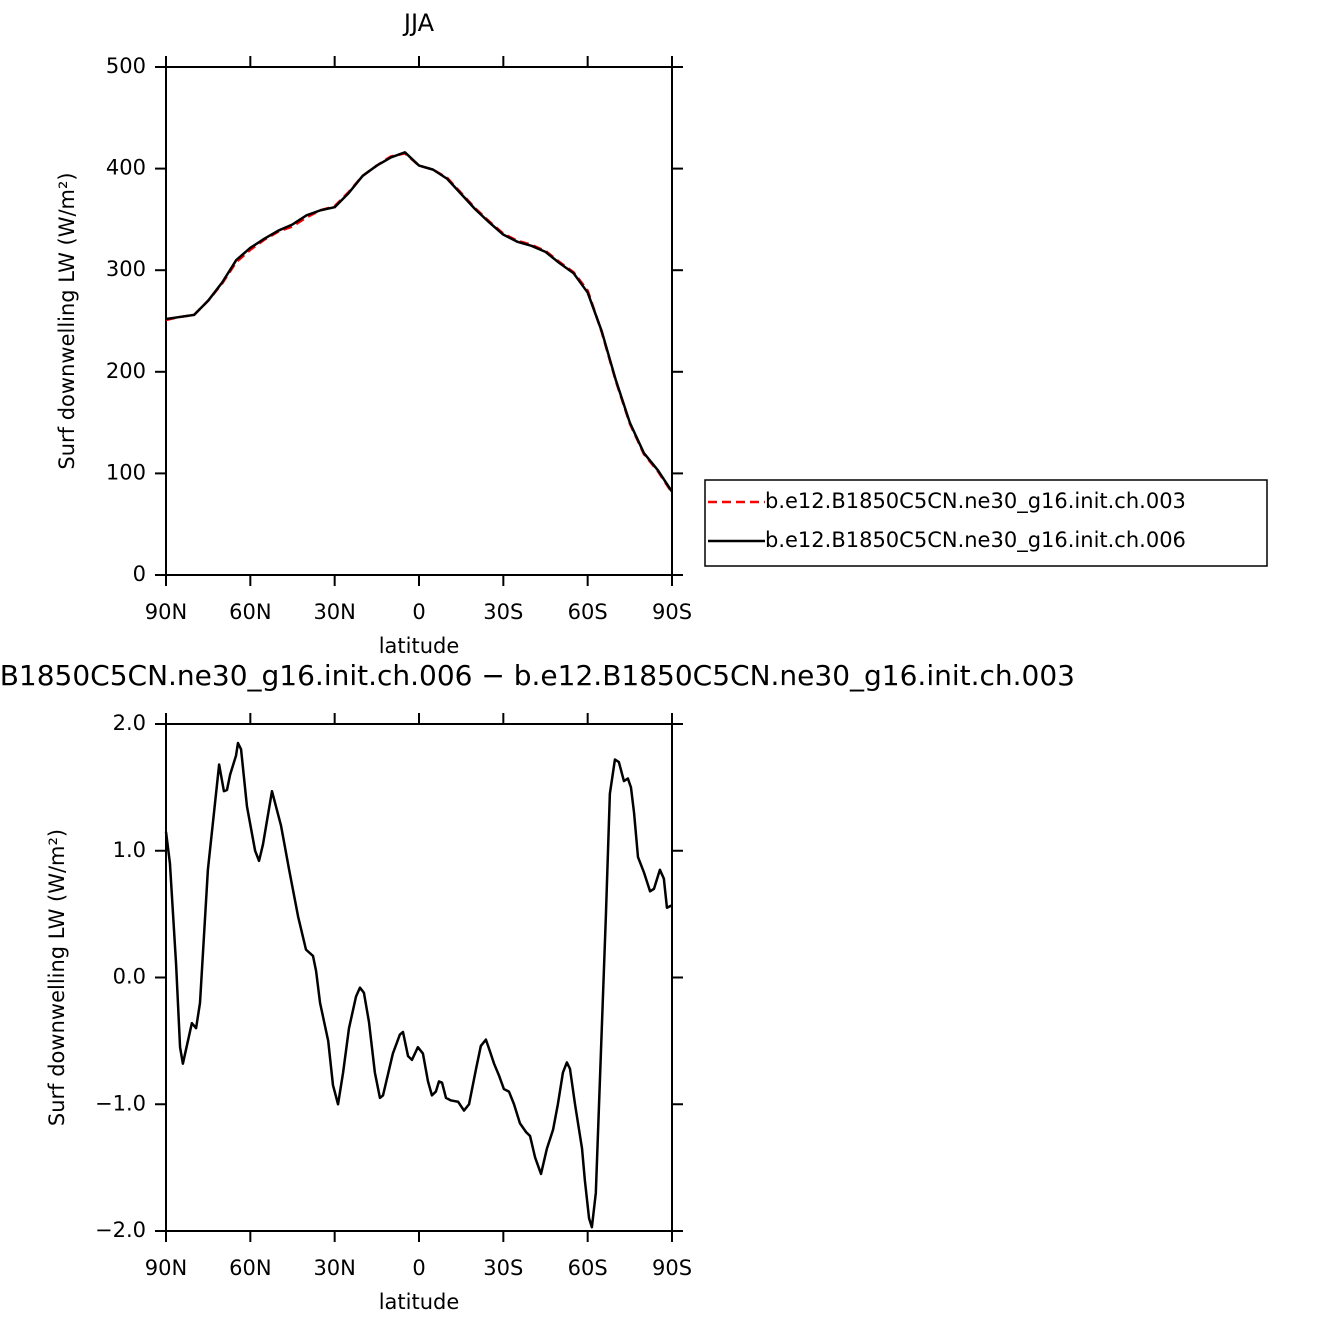 Image resolution: width=1322 pixels, height=1325 pixels. Describe the element at coordinates (986, 523) in the screenshot. I see `legend-box` at that location.